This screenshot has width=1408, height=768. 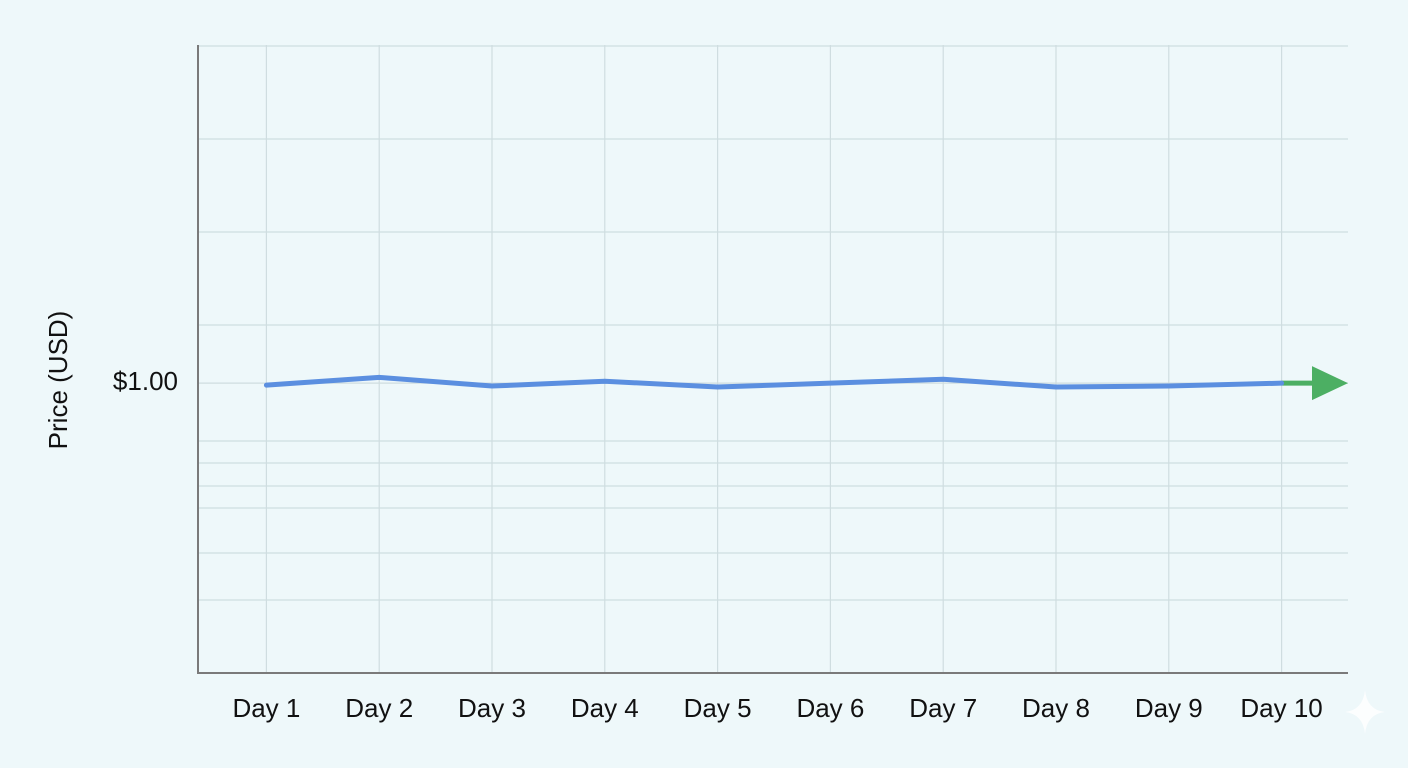 What do you see at coordinates (605, 708) in the screenshot?
I see `x-tick-label: Day 4` at bounding box center [605, 708].